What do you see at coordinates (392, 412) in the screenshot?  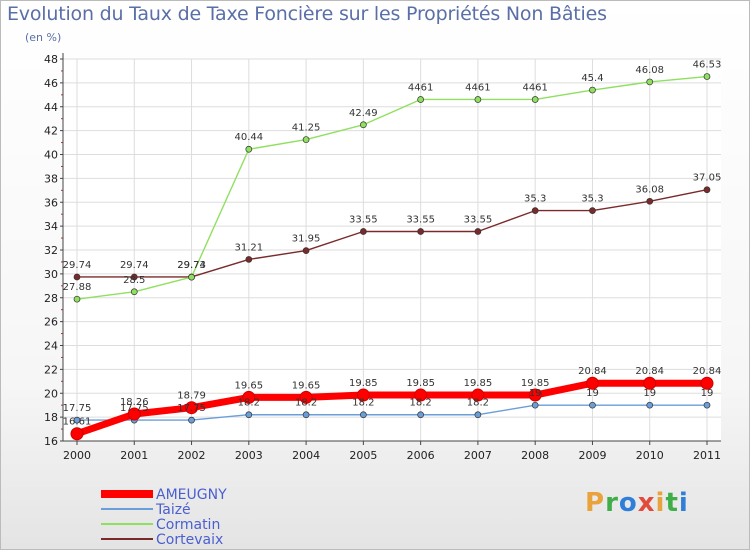 I see `series-line-taizé` at bounding box center [392, 412].